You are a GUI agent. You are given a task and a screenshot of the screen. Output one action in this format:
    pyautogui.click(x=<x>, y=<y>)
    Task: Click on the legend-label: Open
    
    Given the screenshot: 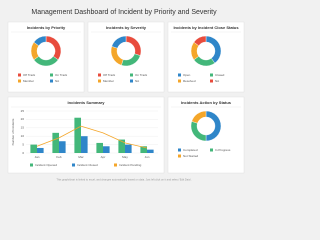 What is the action you would take?
    pyautogui.click(x=187, y=75)
    